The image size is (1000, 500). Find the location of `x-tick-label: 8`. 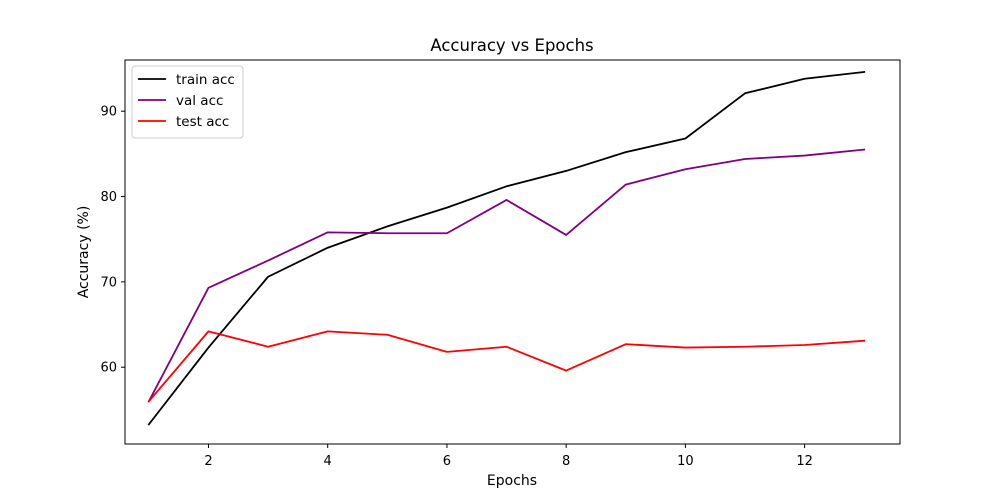

x-tick-label: 8 is located at coordinates (566, 461).